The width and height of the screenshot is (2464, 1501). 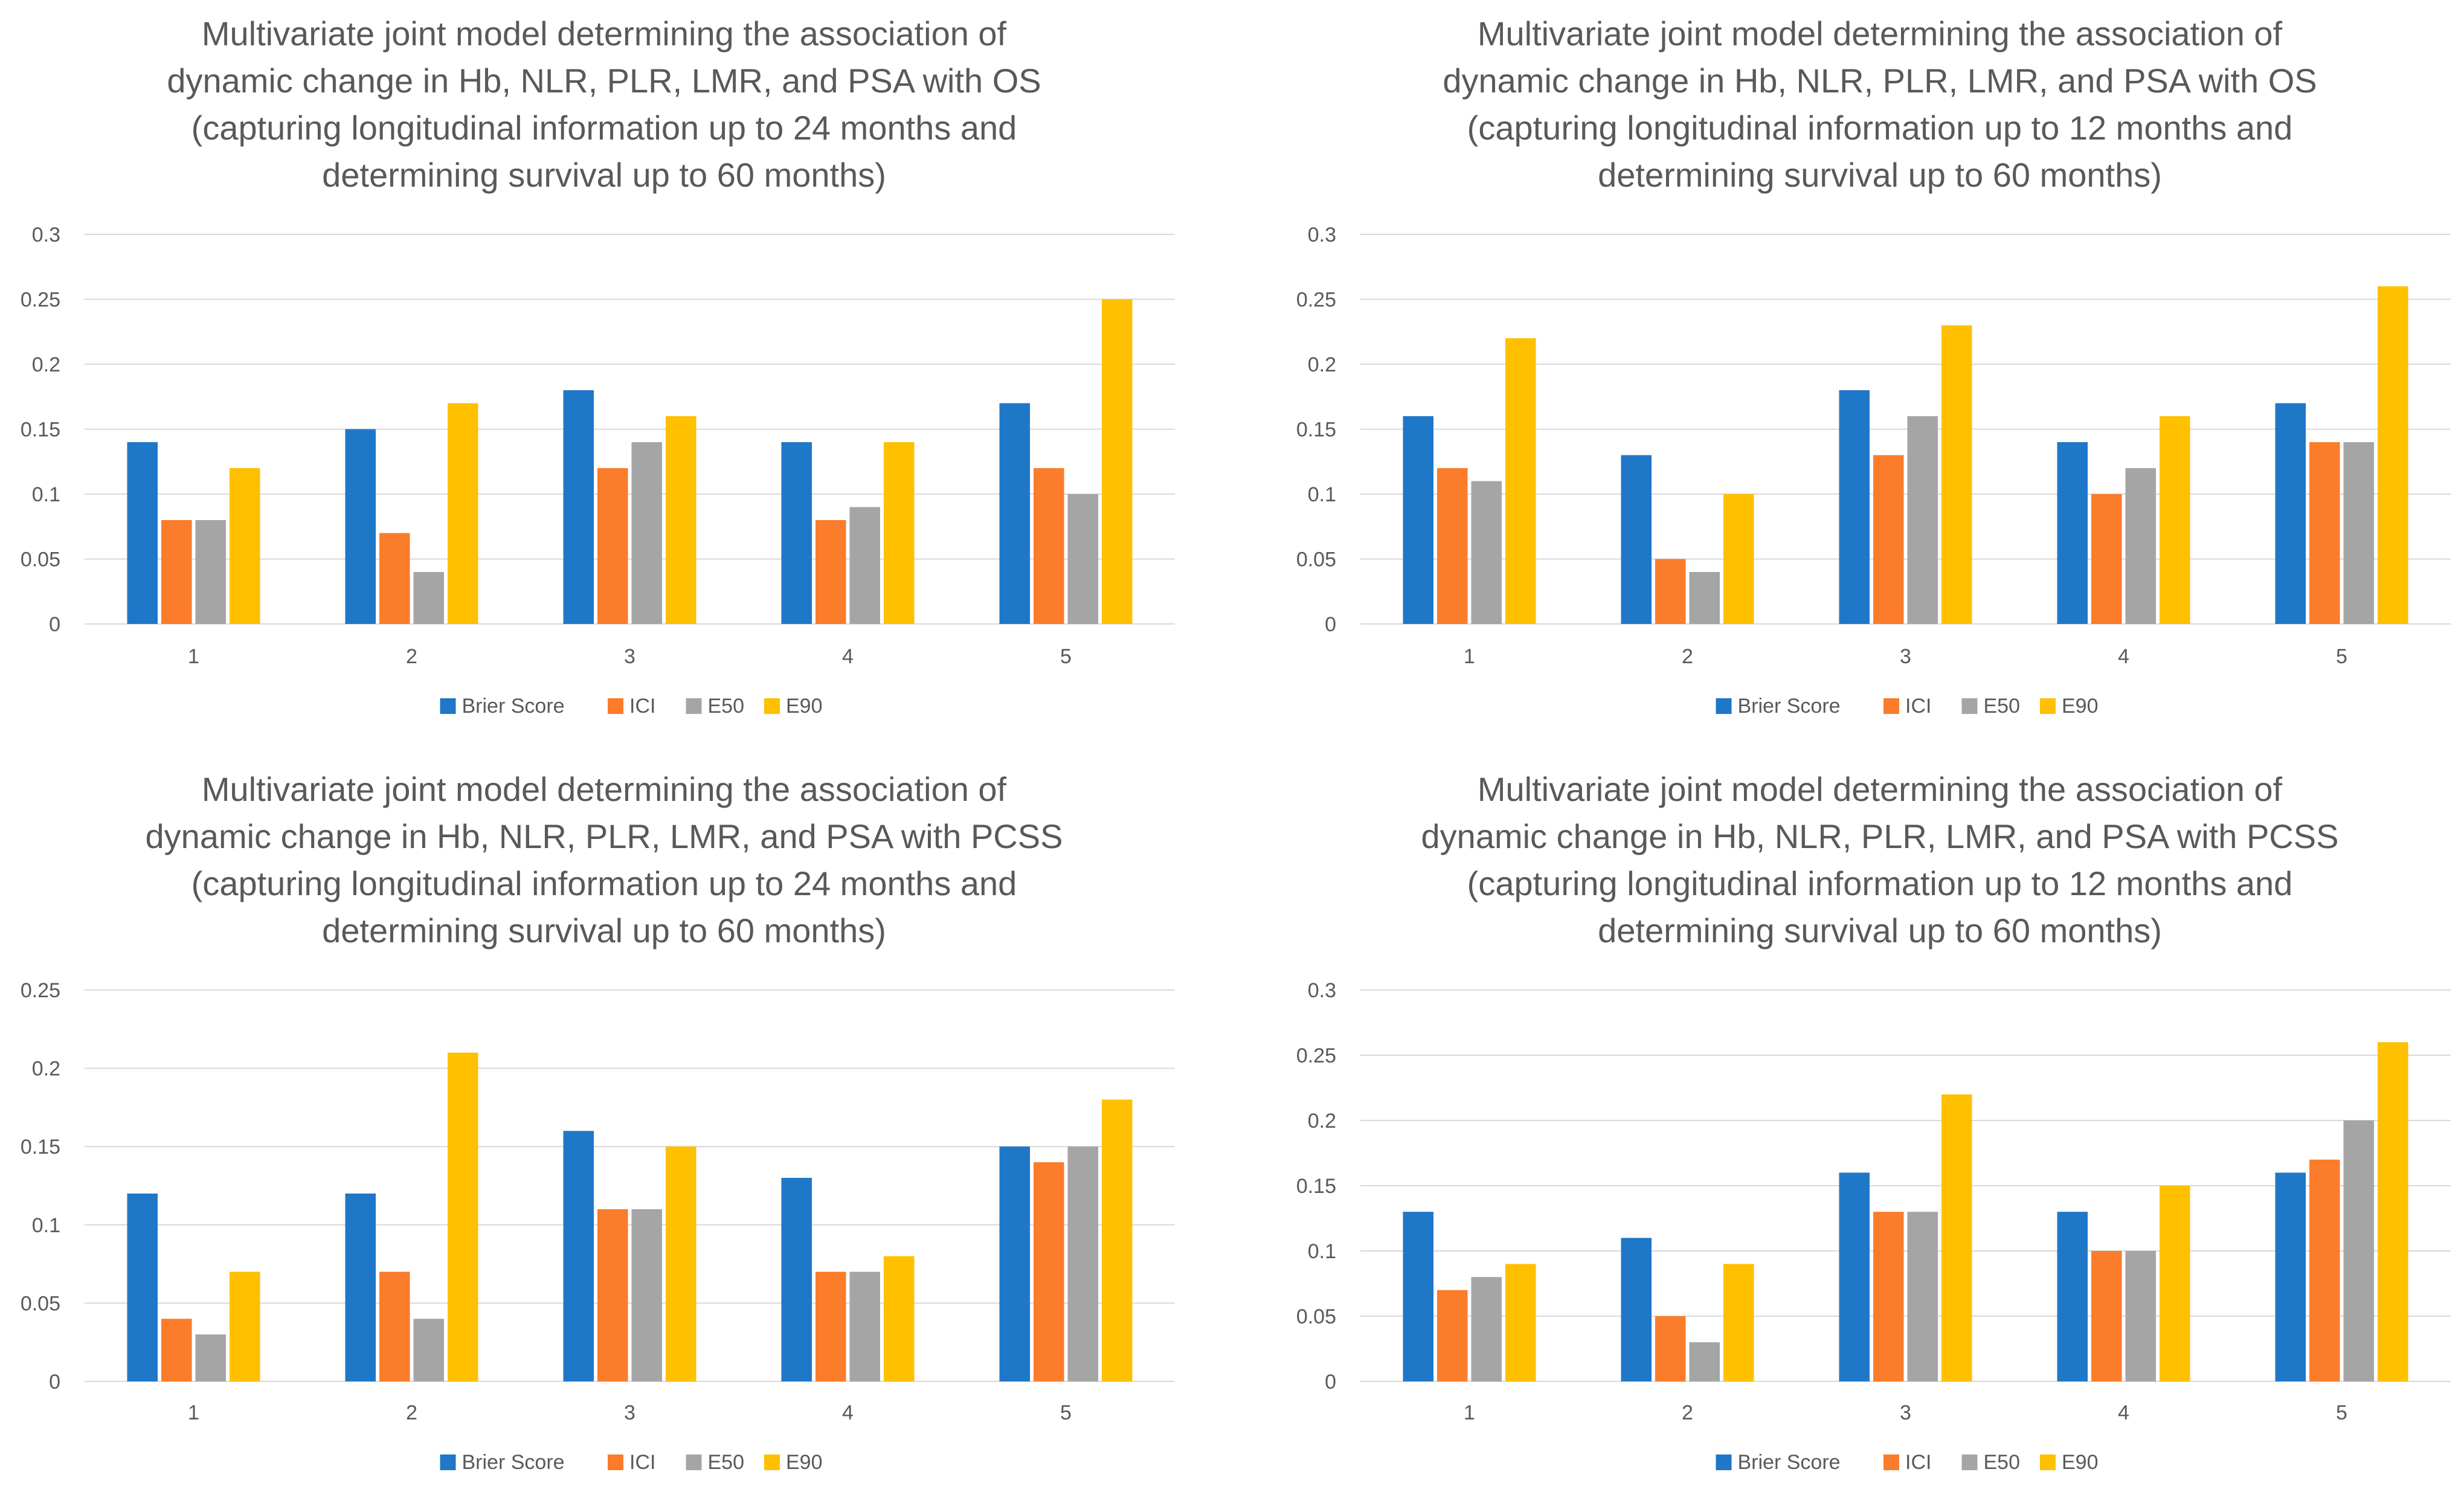 I want to click on x-tick-label: 4, so click(x=2124, y=1412).